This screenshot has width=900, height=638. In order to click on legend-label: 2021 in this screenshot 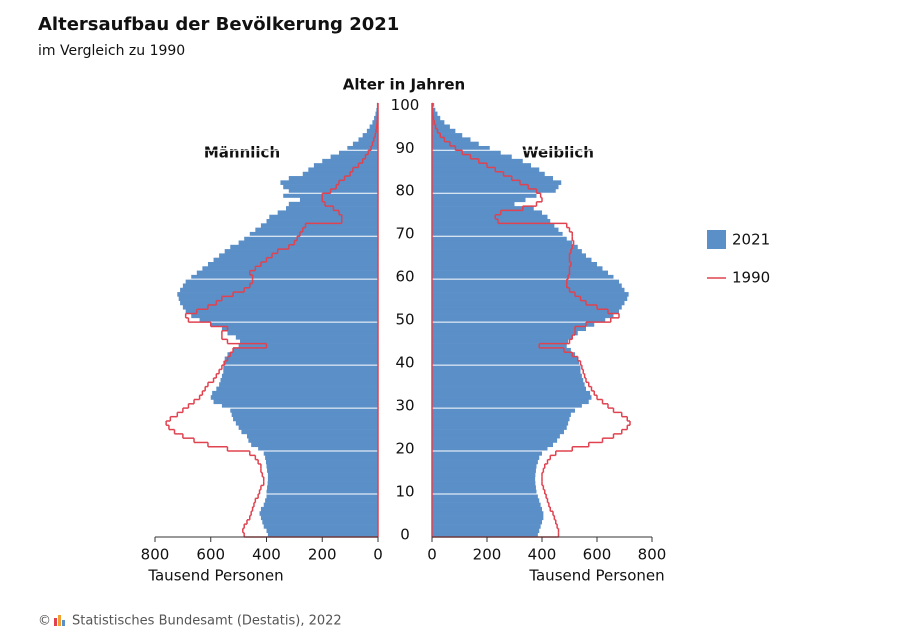, I will do `click(751, 240)`.